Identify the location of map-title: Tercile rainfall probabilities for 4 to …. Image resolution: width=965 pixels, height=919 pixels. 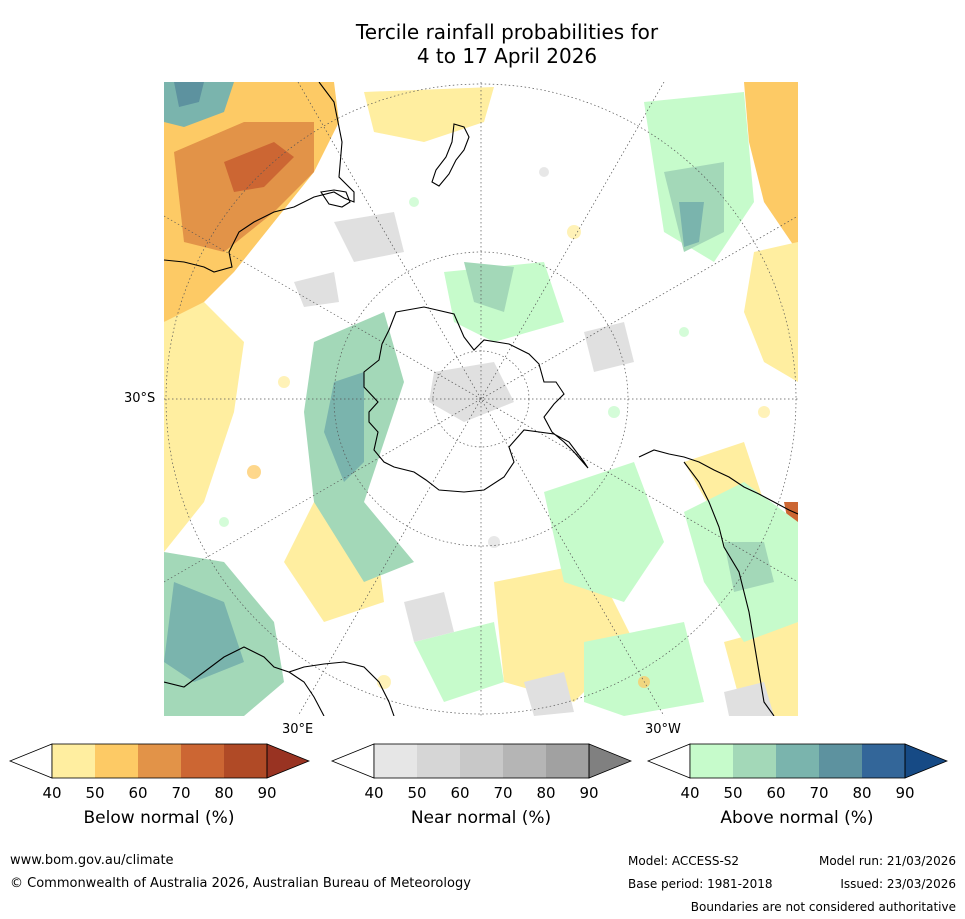
(482, 44).